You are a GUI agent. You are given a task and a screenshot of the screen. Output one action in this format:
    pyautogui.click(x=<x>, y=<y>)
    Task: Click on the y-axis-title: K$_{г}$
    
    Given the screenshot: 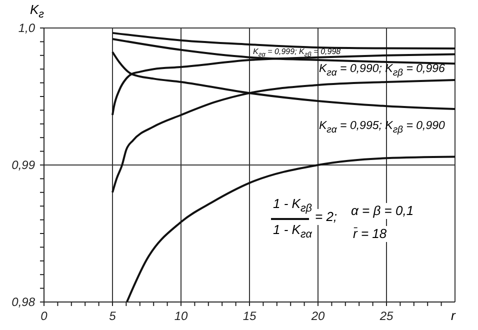 What is the action you would take?
    pyautogui.click(x=37, y=11)
    